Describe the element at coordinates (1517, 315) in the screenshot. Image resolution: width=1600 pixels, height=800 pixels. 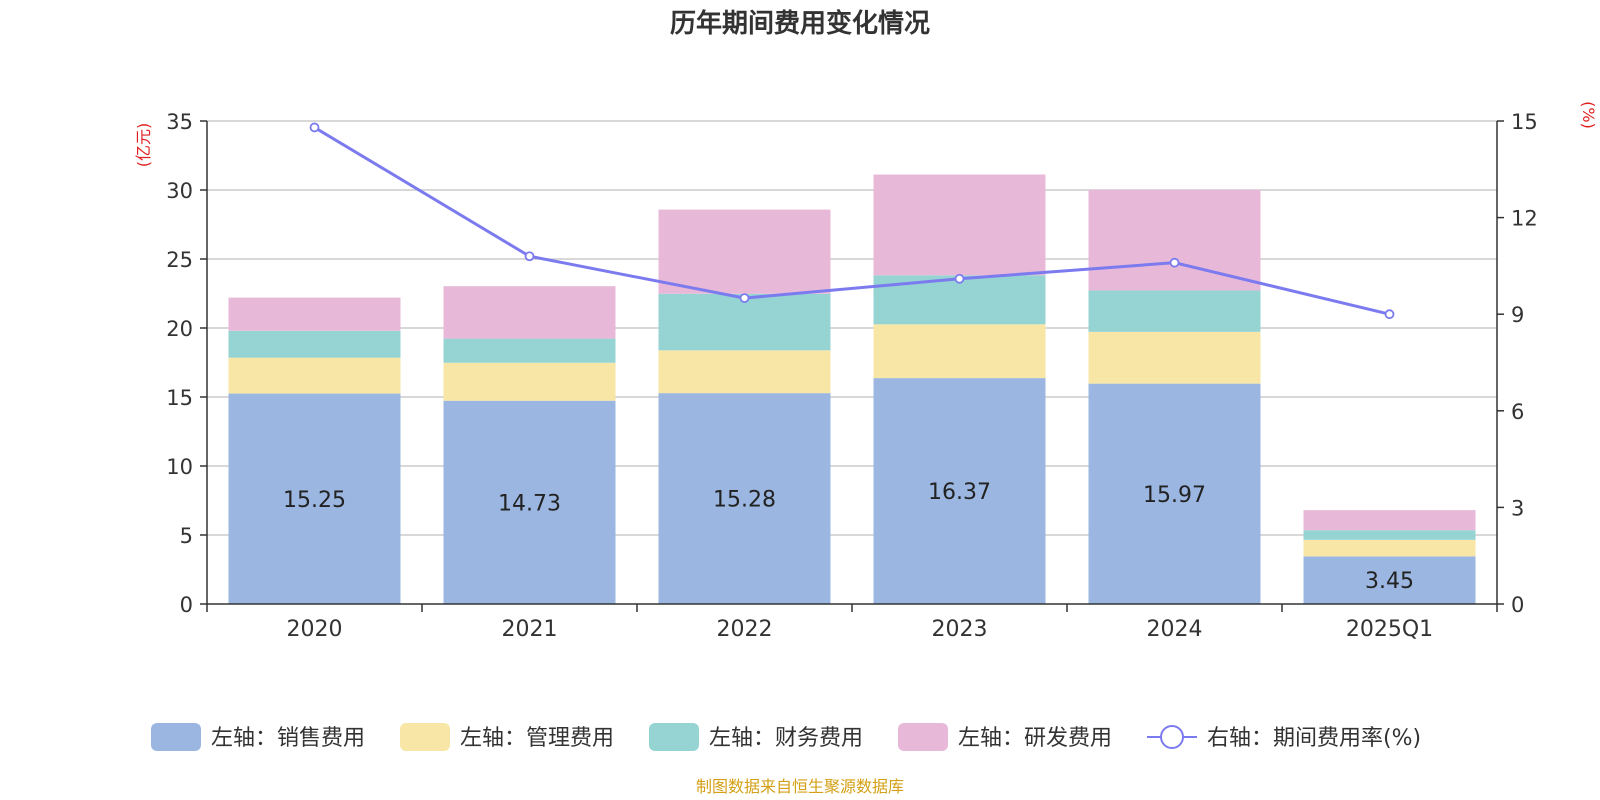
I see `right-axis-tick-label: 9` at that location.